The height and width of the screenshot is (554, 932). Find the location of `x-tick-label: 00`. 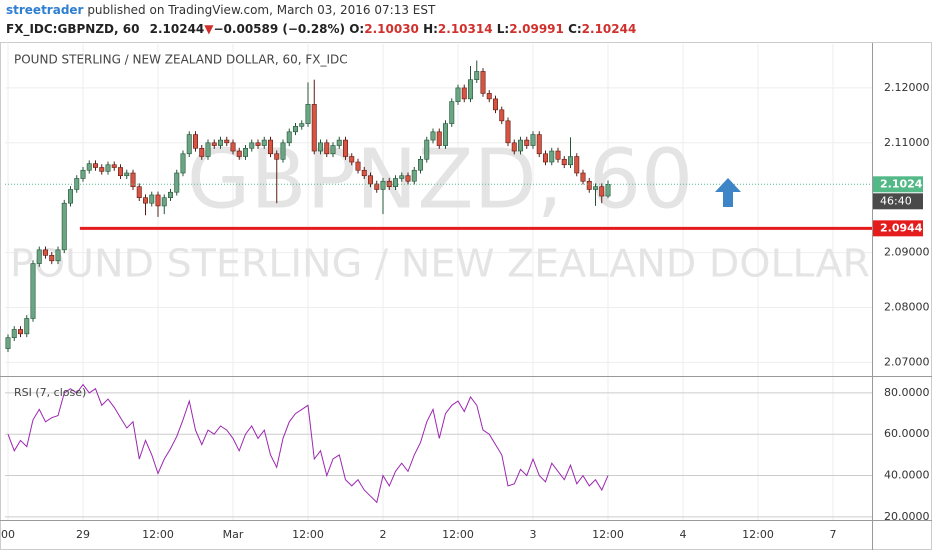

x-tick-label: 00 is located at coordinates (8, 534).